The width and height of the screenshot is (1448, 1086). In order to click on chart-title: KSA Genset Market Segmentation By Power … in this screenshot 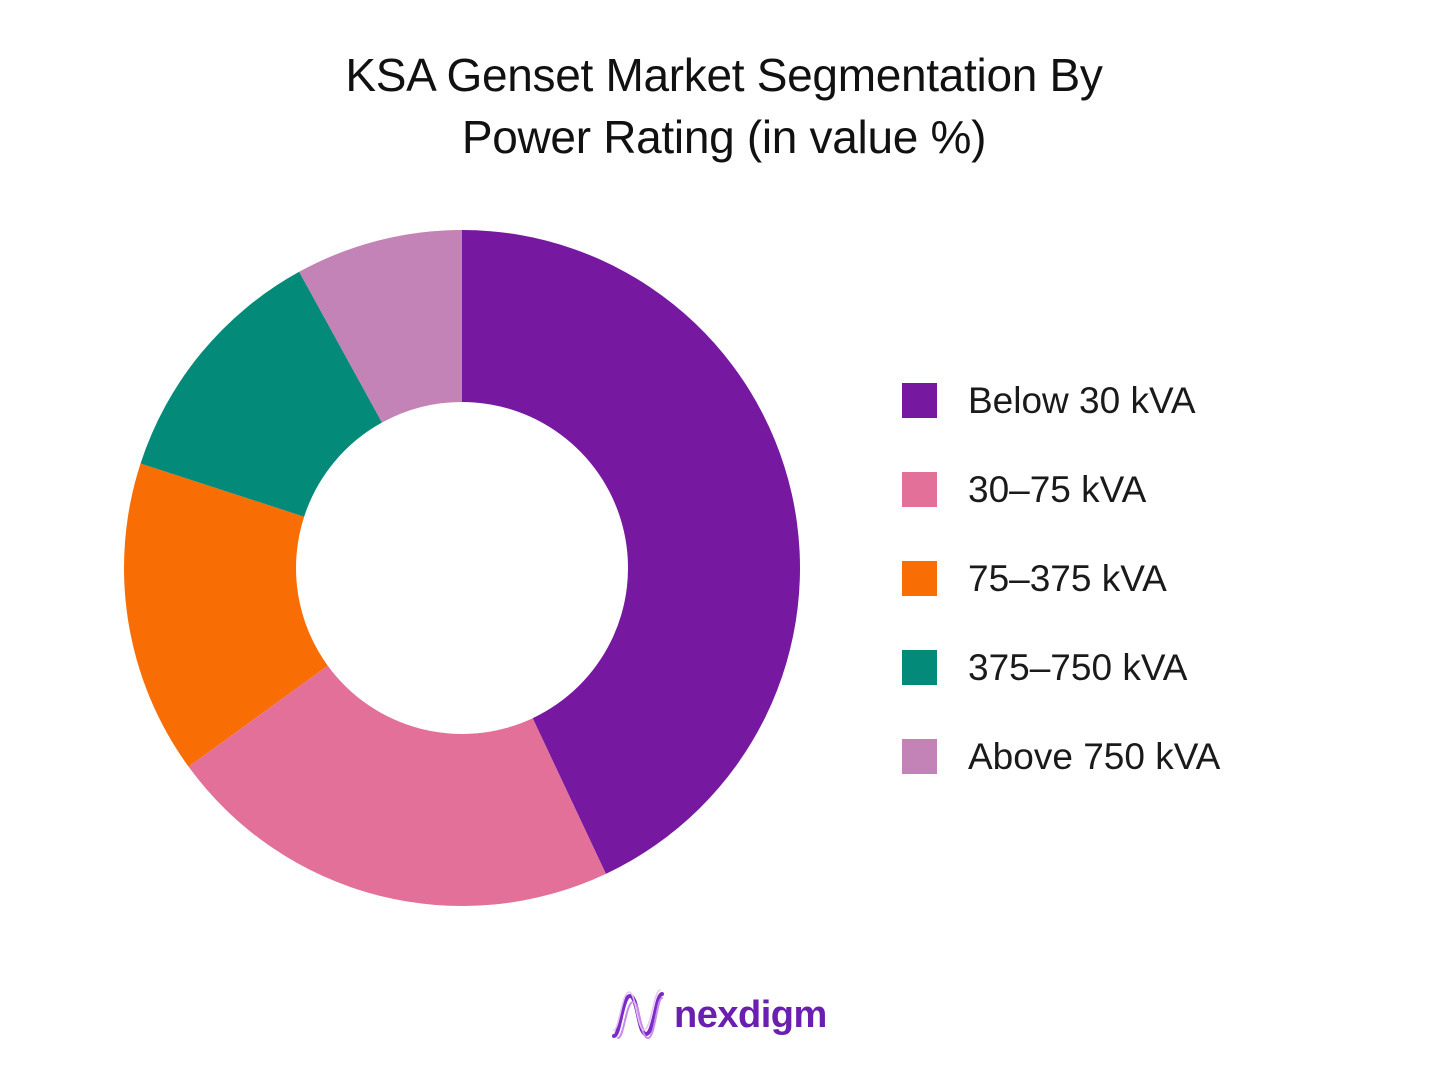, I will do `click(724, 106)`.